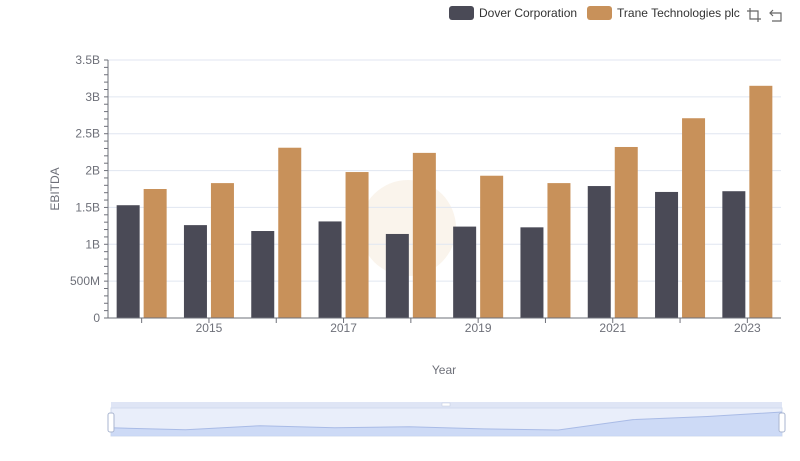  What do you see at coordinates (765, 15) in the screenshot?
I see `toolbox` at bounding box center [765, 15].